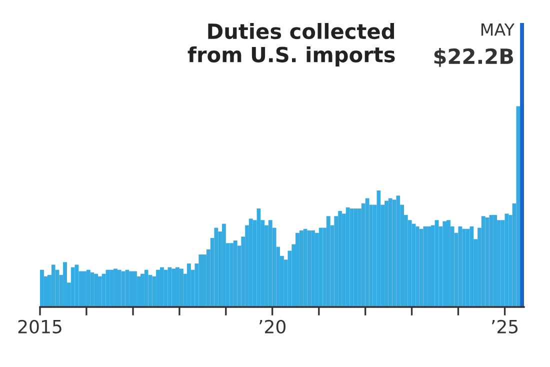 This screenshot has height=367, width=550. Describe the element at coordinates (273, 327) in the screenshot. I see `x-tick-label: ’20` at that location.